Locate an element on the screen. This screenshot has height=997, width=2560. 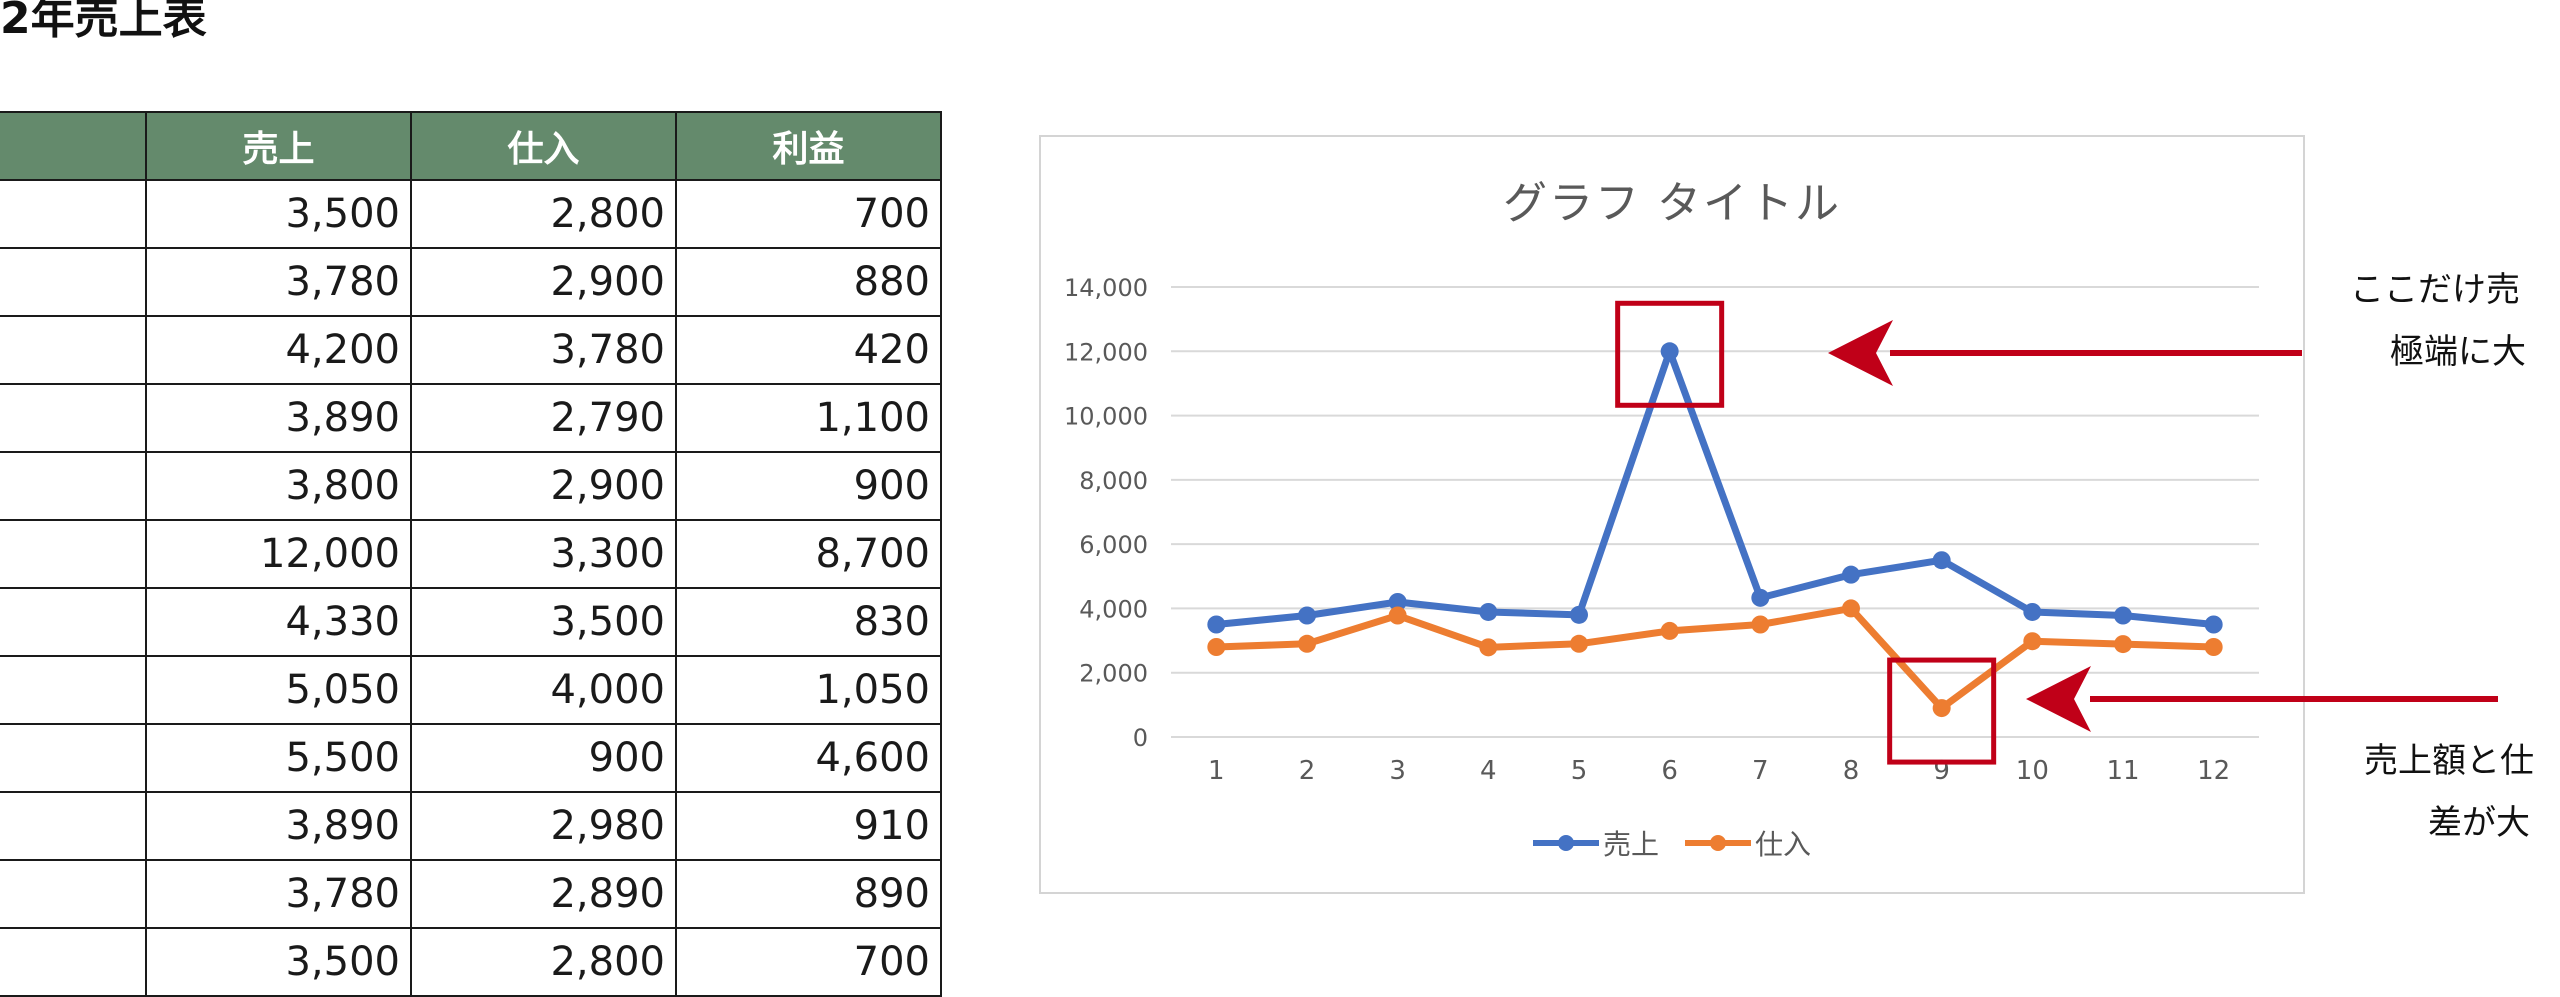
table-row: 5,050 4,000 1,050 is located at coordinates (471, 690).